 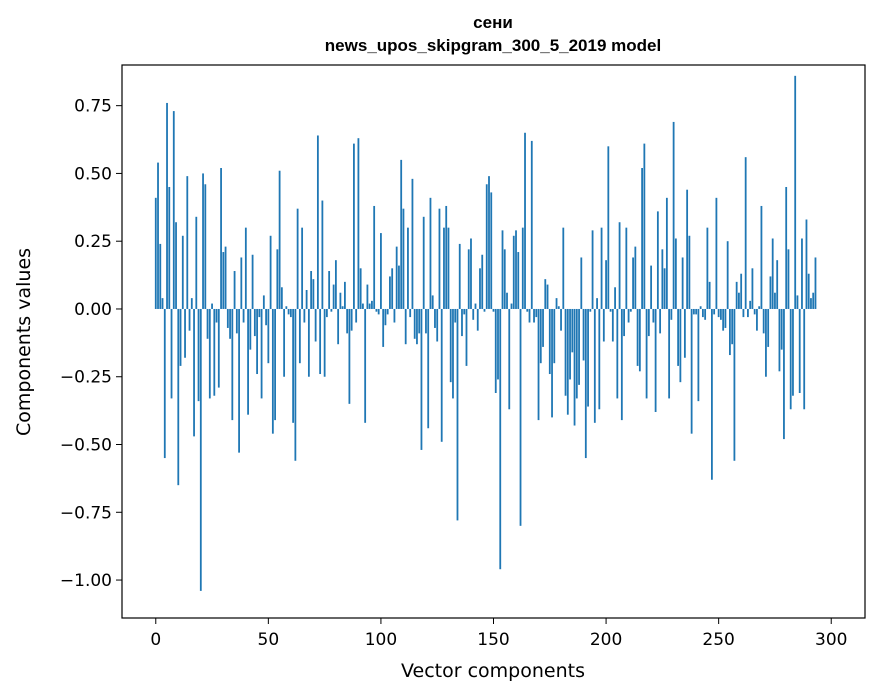 I want to click on y-tick-label: 0.50, so click(x=93, y=174).